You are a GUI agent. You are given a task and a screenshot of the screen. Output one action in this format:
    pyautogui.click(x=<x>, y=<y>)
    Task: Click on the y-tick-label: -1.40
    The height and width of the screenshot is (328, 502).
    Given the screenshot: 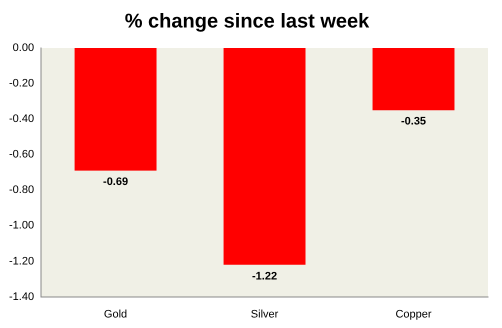 What is the action you would take?
    pyautogui.click(x=21, y=296)
    